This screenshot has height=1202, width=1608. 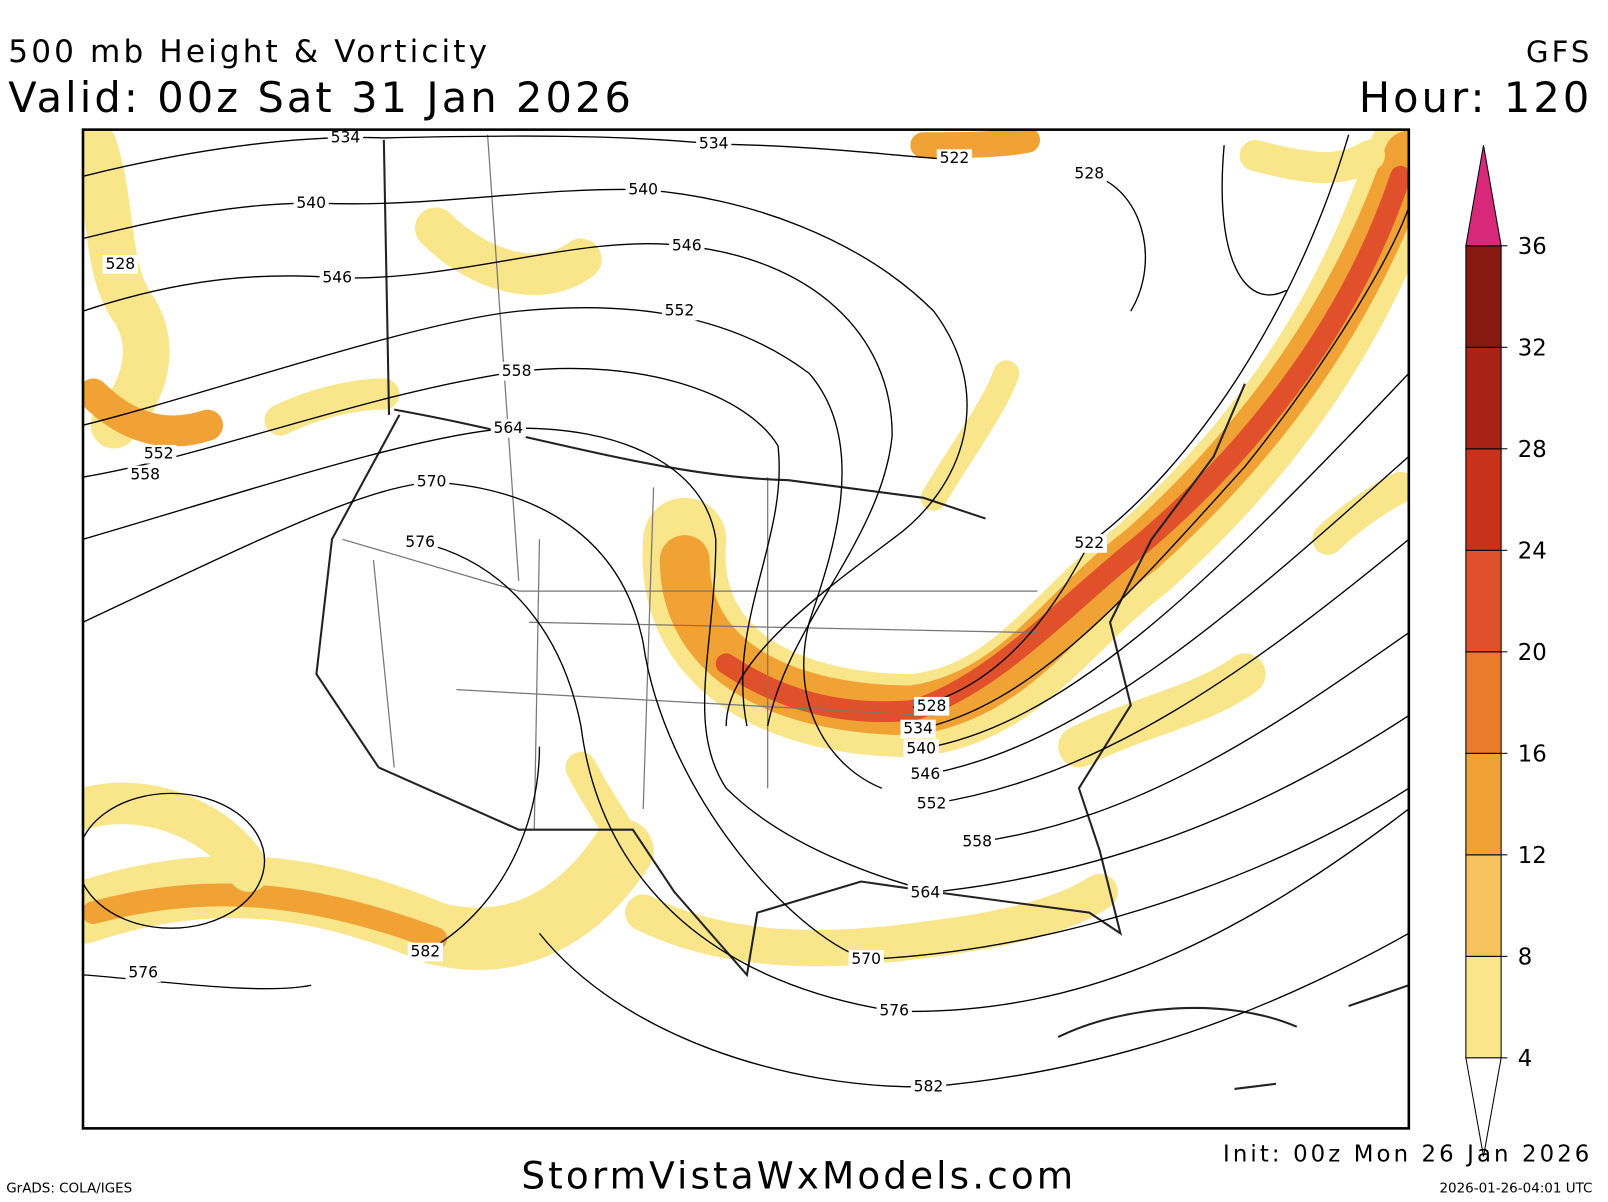 What do you see at coordinates (1483, 196) in the screenshot?
I see `colorbar-over` at bounding box center [1483, 196].